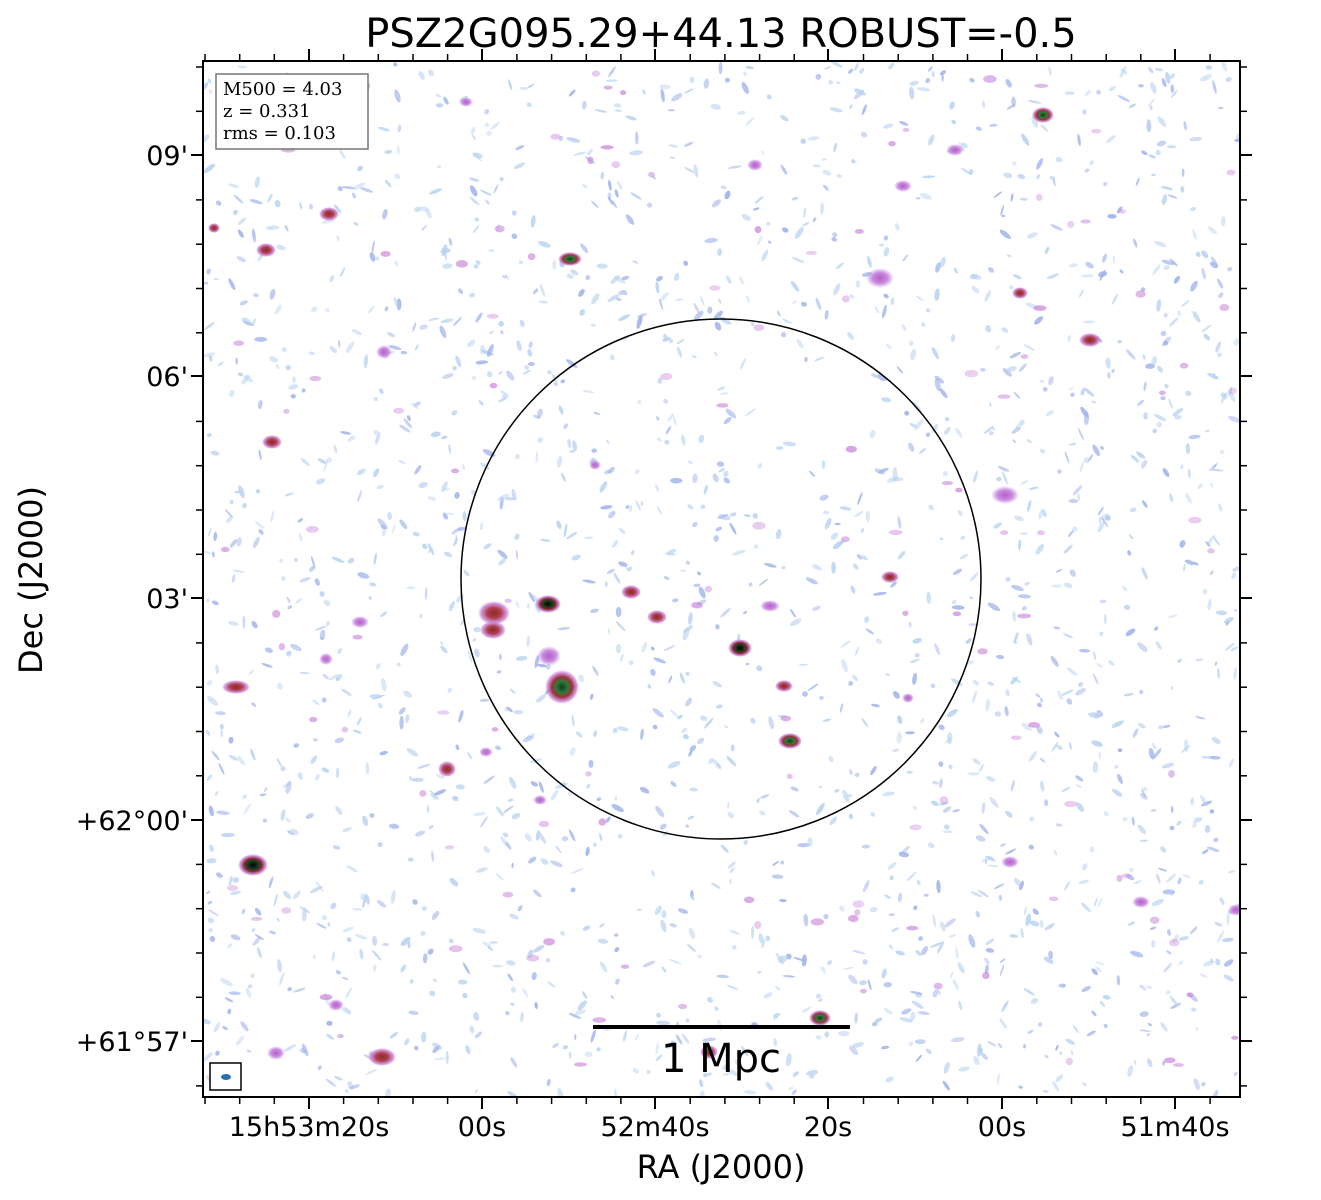  What do you see at coordinates (720, 34) in the screenshot?
I see `figure-title: PSZ2G095.29+44.13 ROBUST=-0.5` at bounding box center [720, 34].